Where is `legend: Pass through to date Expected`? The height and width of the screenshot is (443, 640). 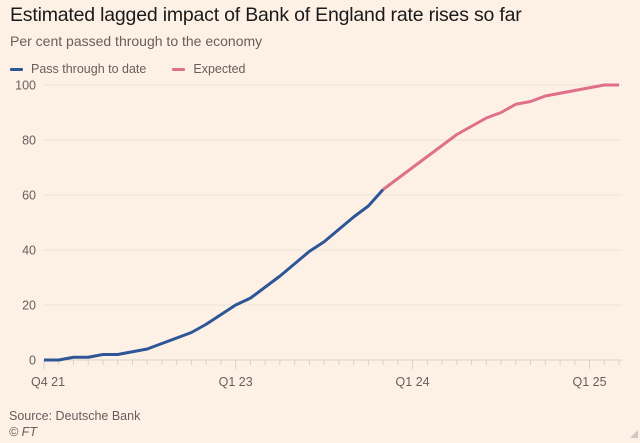
legend: Pass through to date Expected is located at coordinates (127, 69).